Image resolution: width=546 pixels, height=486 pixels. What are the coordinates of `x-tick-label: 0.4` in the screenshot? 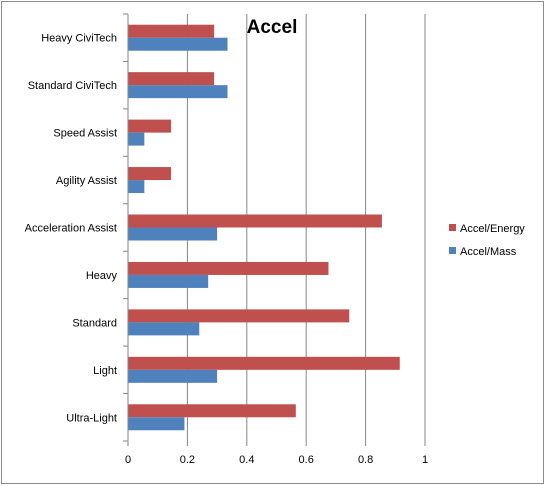 It's located at (246, 460).